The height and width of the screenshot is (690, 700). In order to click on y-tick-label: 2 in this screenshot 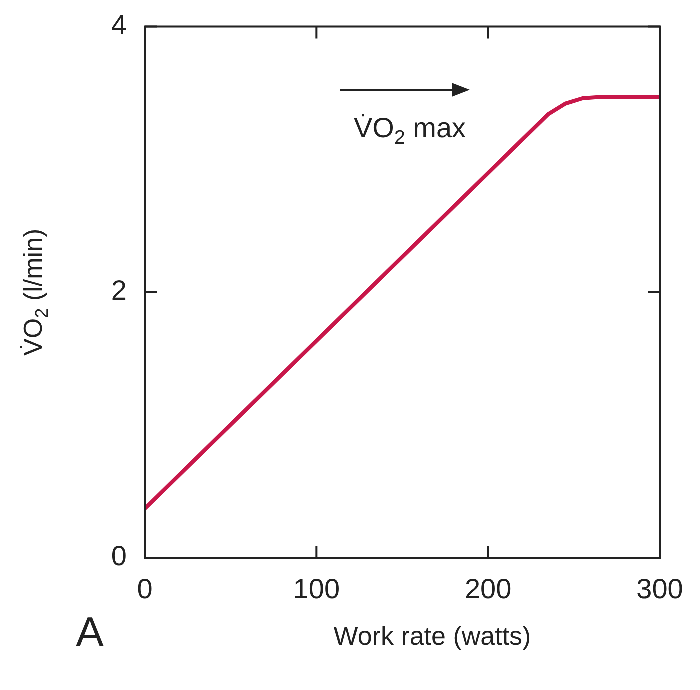, I will do `click(119, 290)`.